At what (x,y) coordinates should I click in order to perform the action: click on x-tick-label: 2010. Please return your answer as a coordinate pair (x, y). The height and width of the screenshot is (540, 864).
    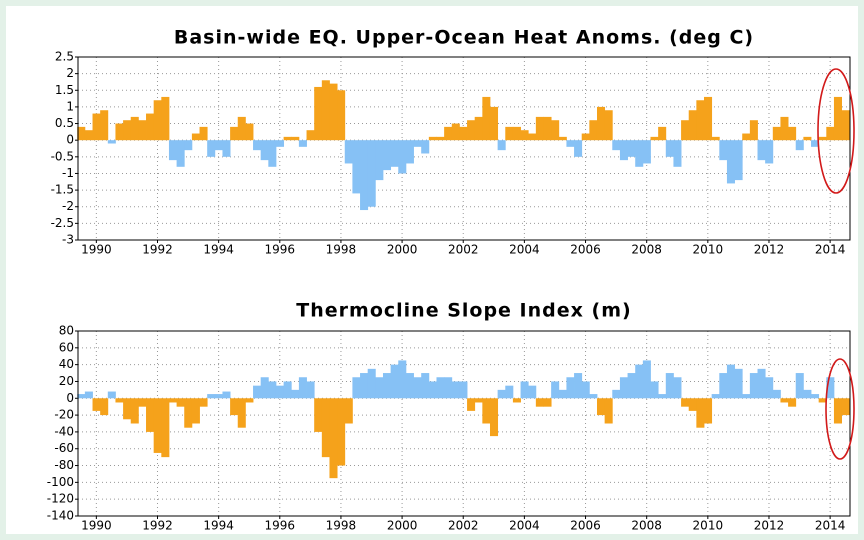
    Looking at the image, I should click on (708, 526).